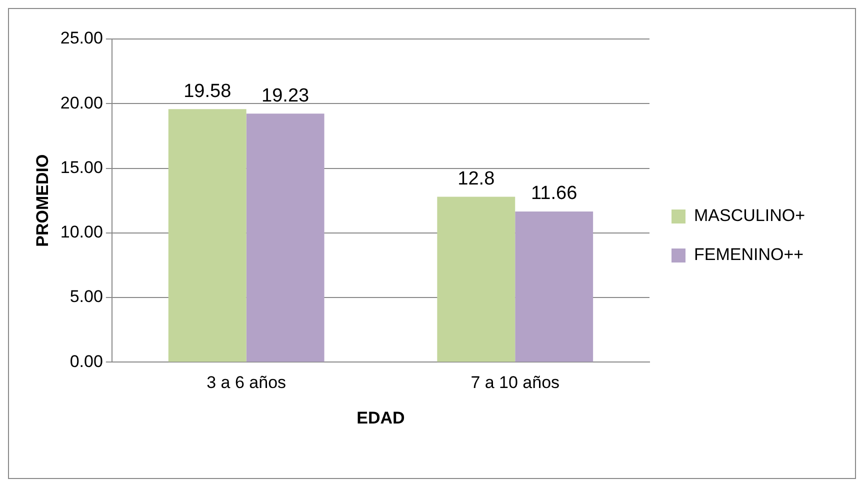 The height and width of the screenshot is (489, 866). What do you see at coordinates (380, 418) in the screenshot?
I see `x-axis-title: EDAD` at bounding box center [380, 418].